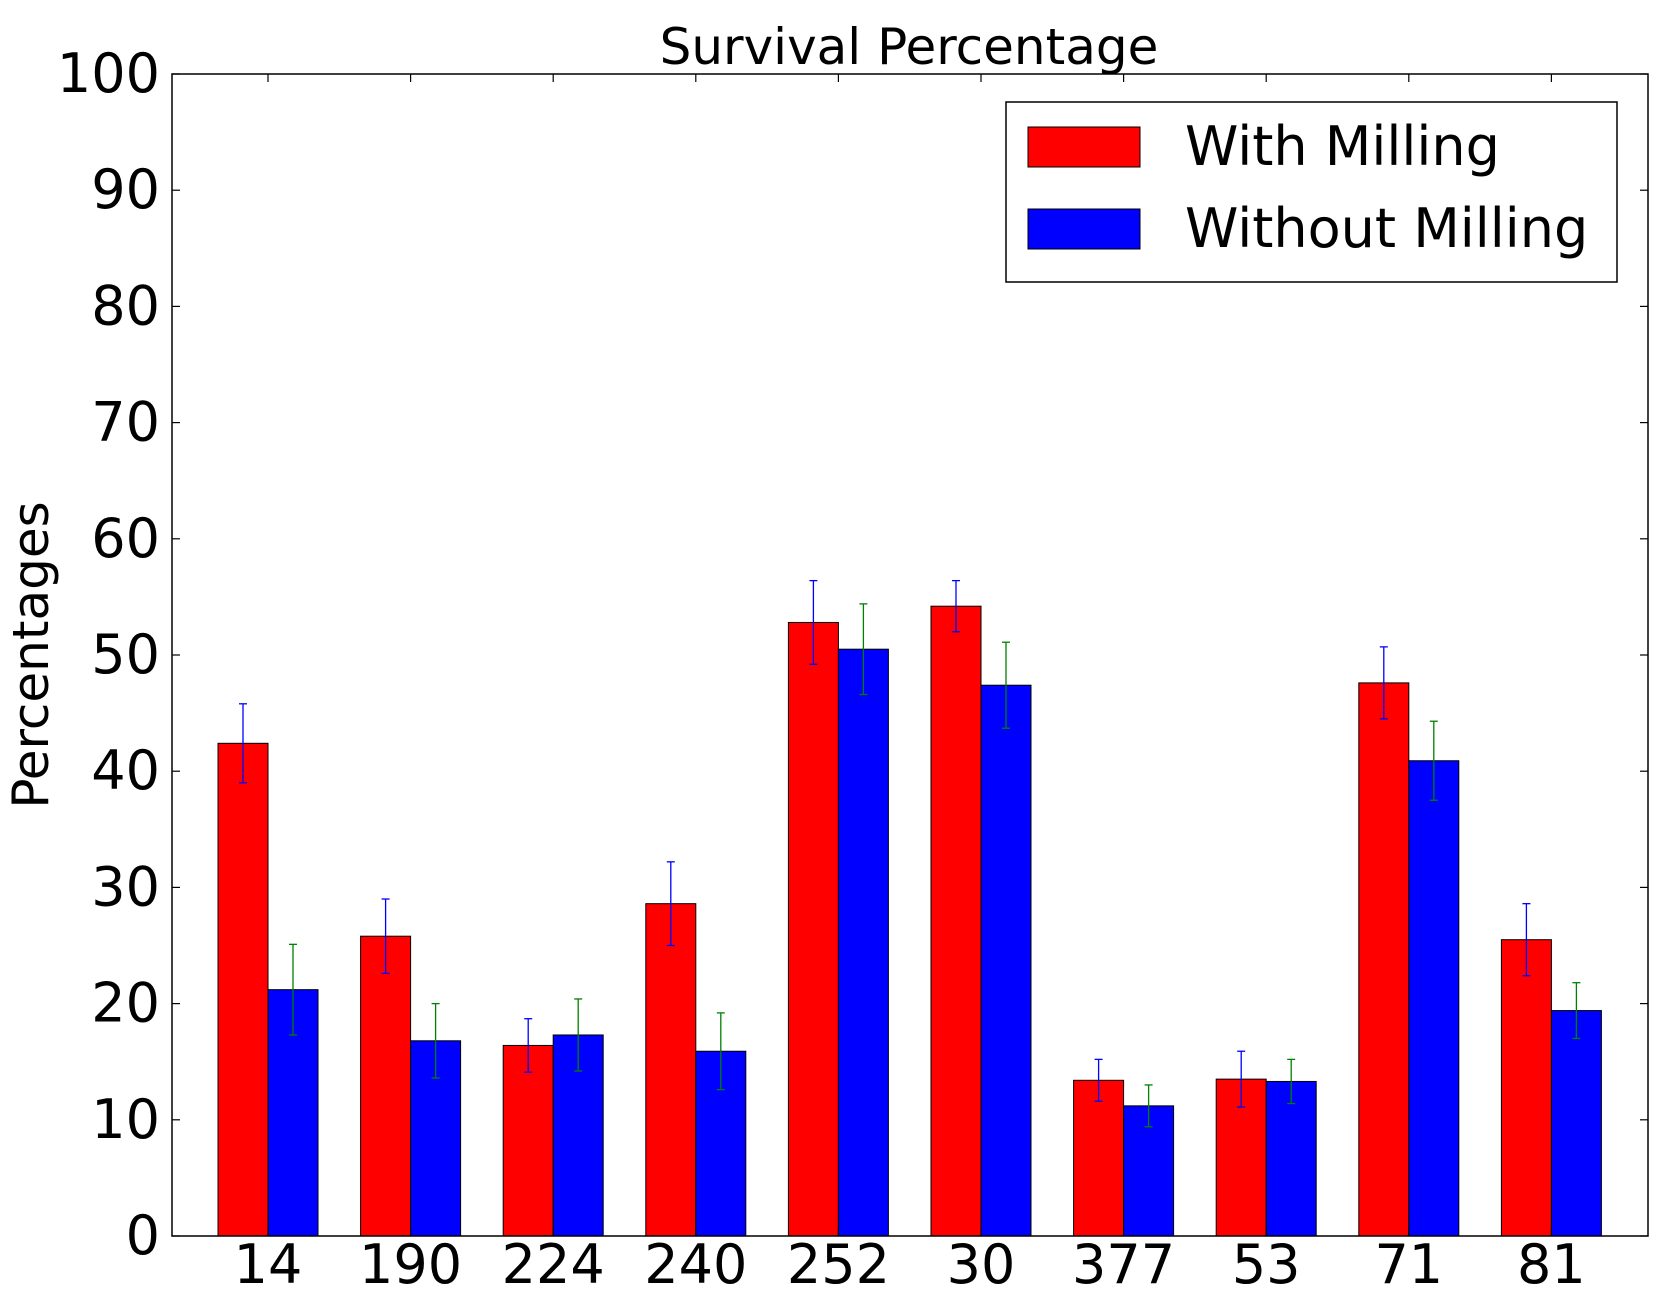 This screenshot has width=1656, height=1310. I want to click on chart-title: Survival Percentage, so click(909, 47).